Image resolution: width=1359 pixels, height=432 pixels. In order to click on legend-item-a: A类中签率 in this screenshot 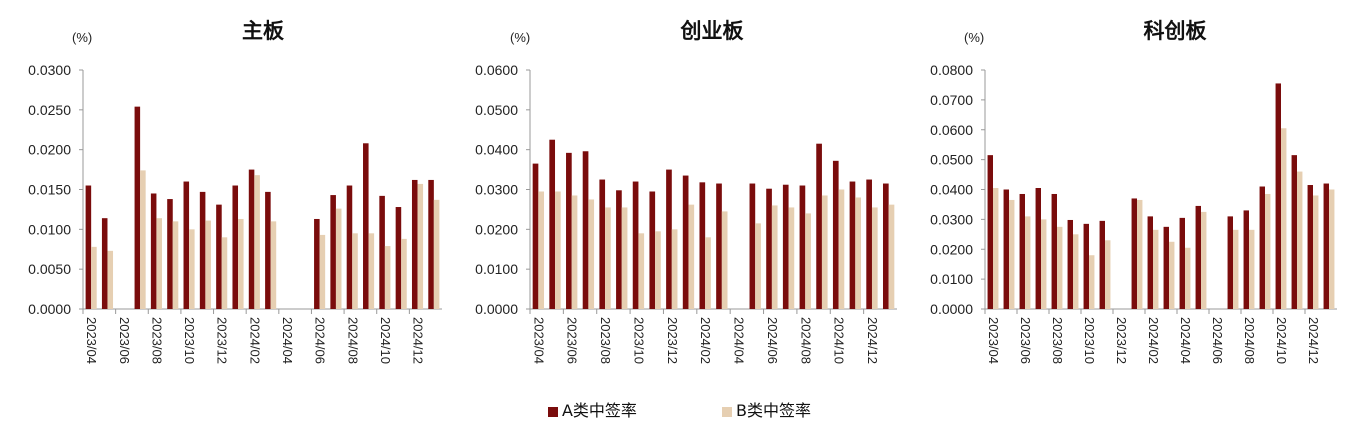, I will do `click(592, 409)`.